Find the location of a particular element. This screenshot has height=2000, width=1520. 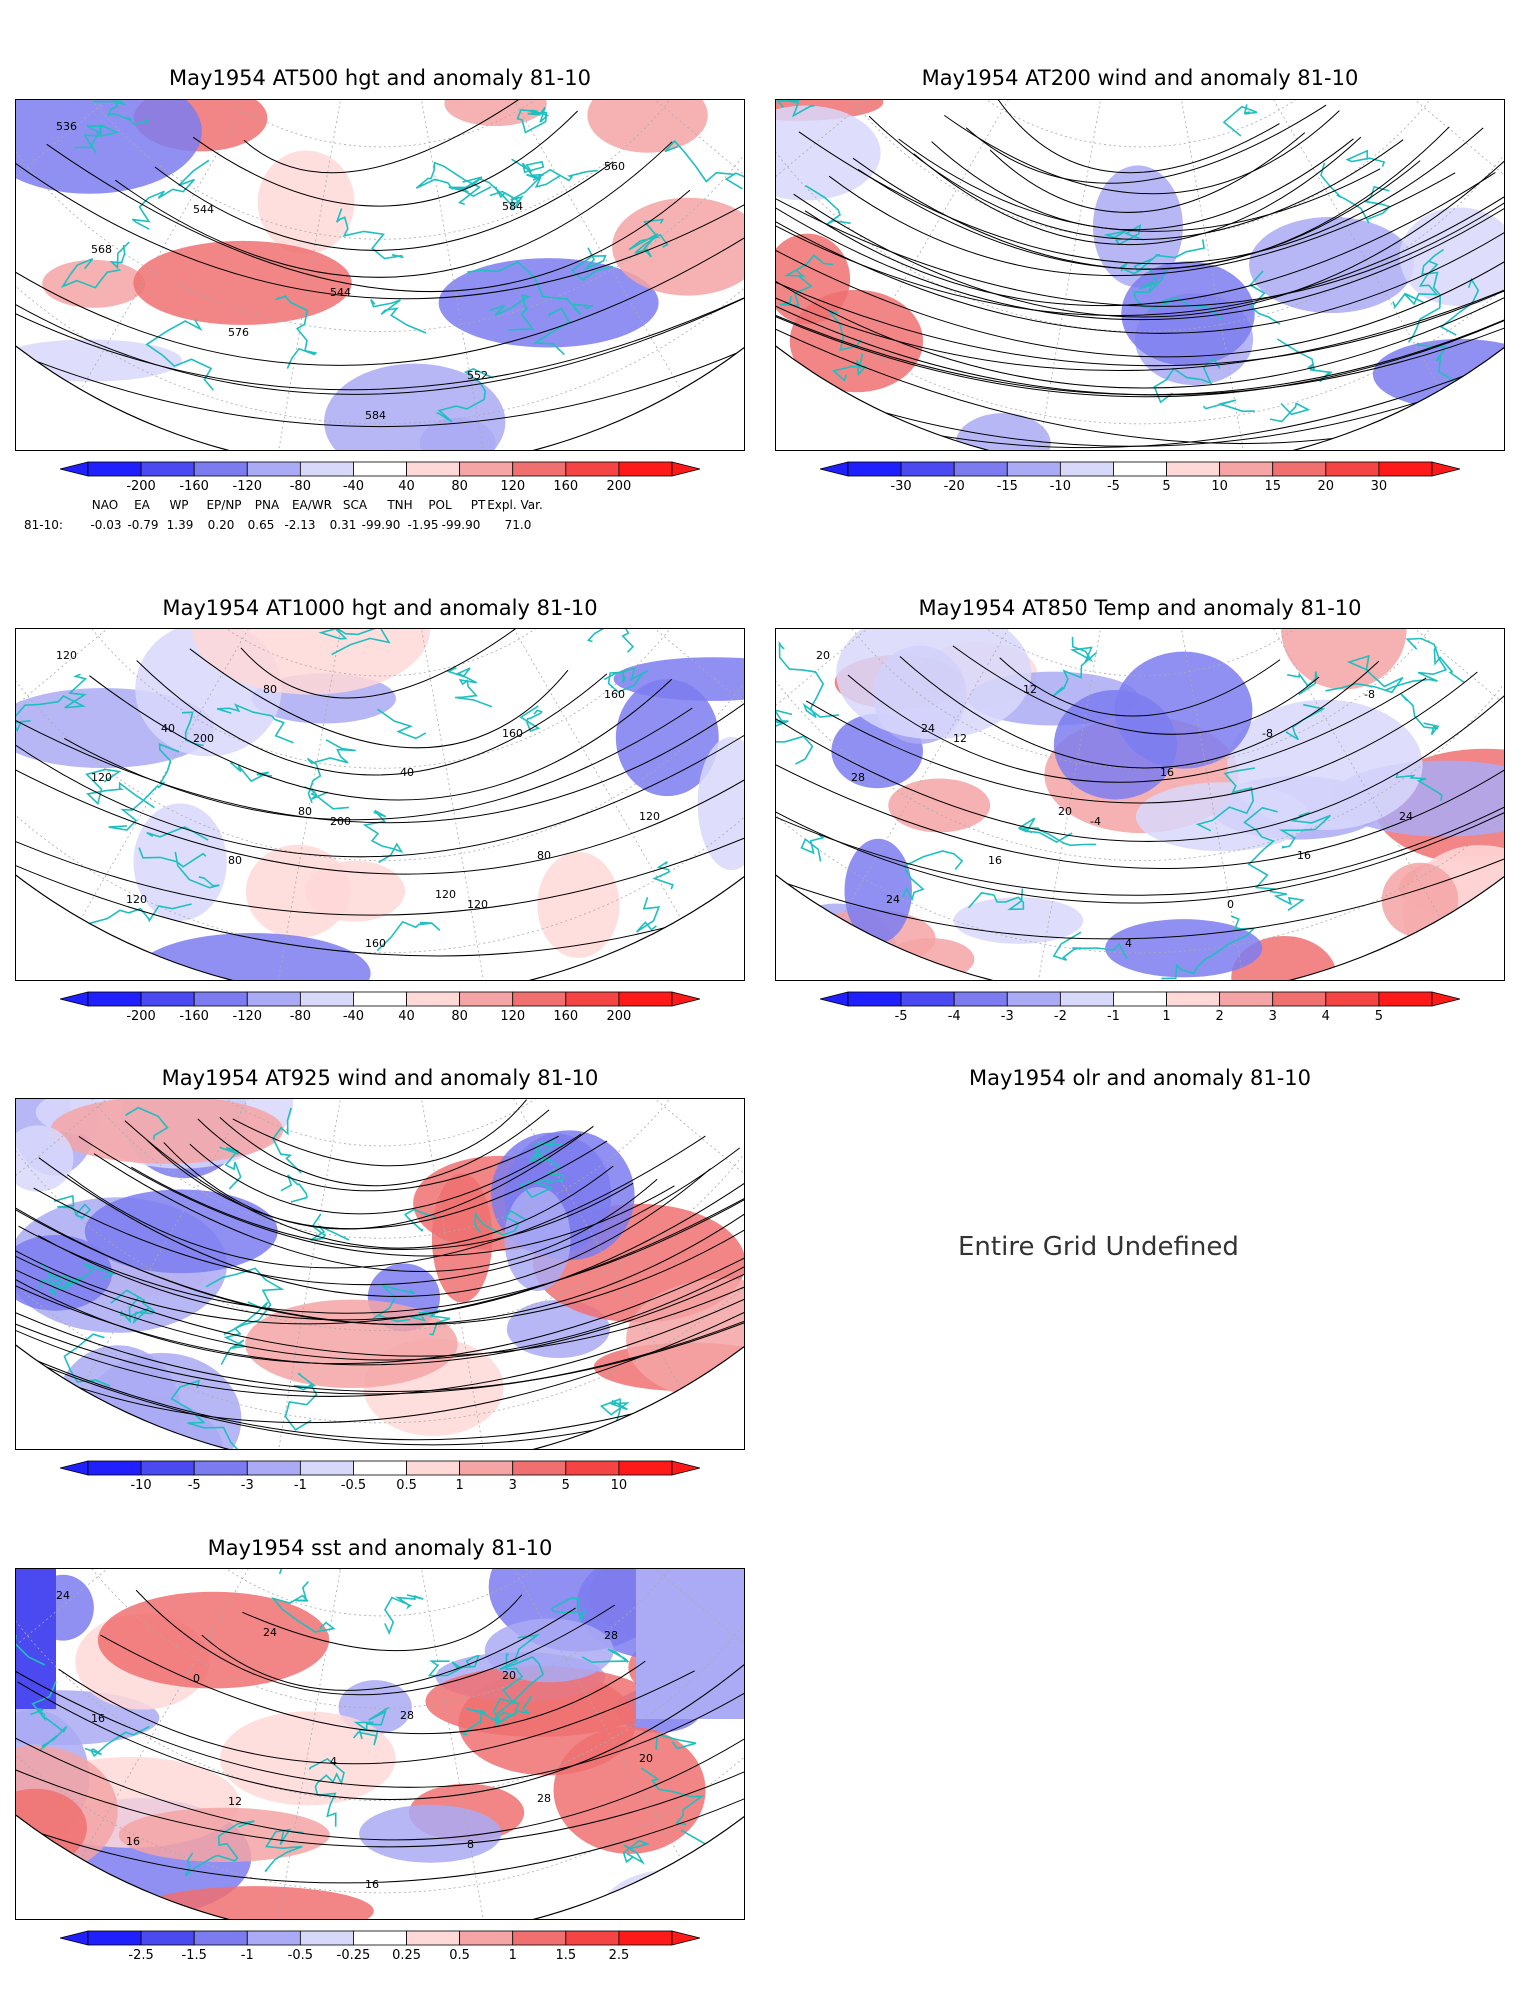

colorbar-tick-label: 40 is located at coordinates (406, 486).